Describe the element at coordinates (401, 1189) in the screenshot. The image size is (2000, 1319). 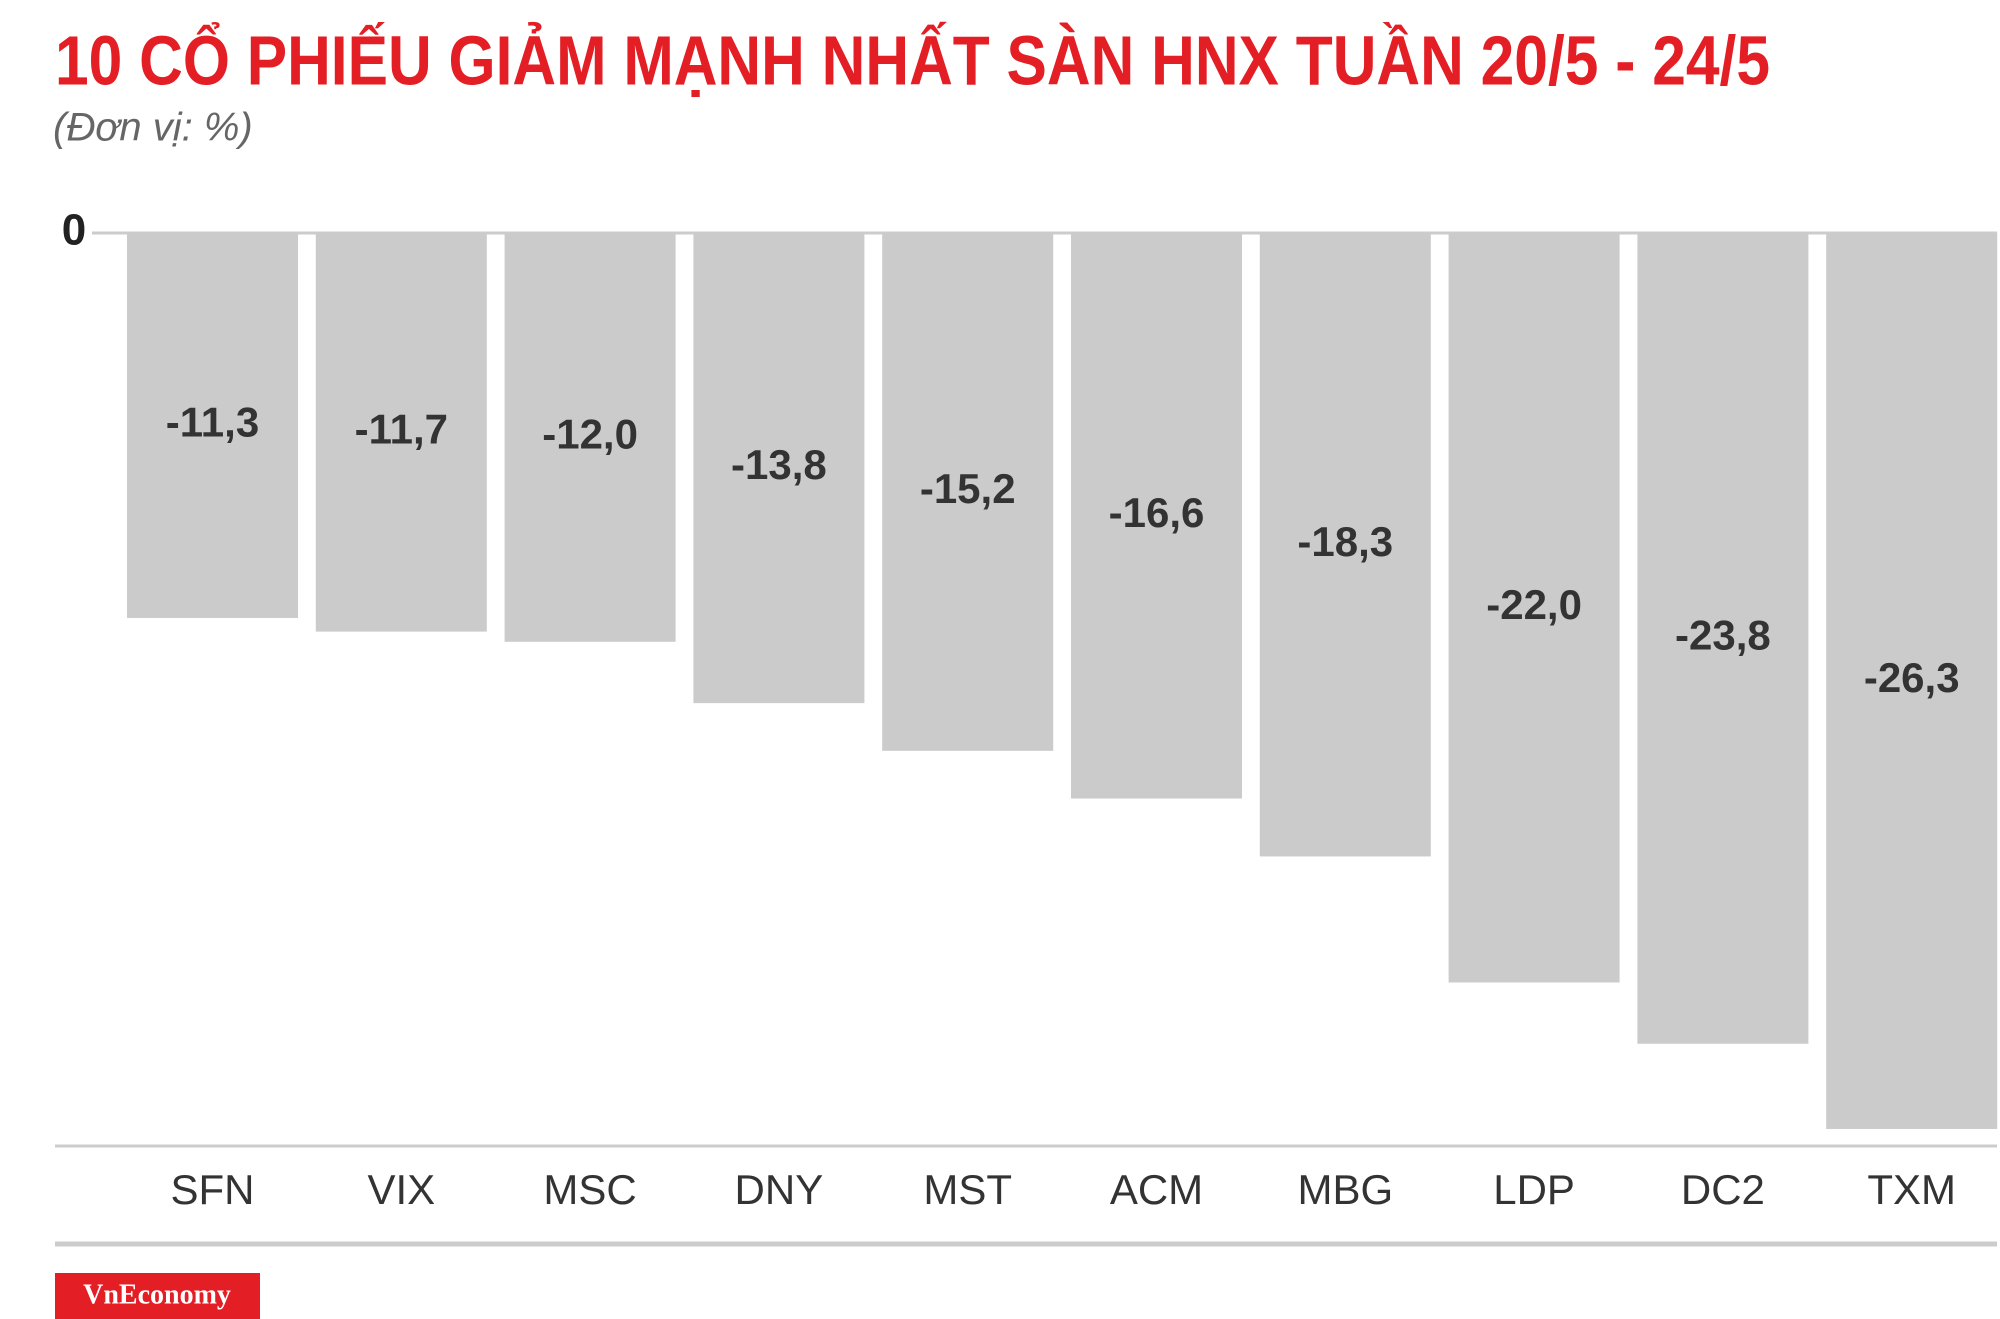
I see `x-tick-label: VIX` at that location.